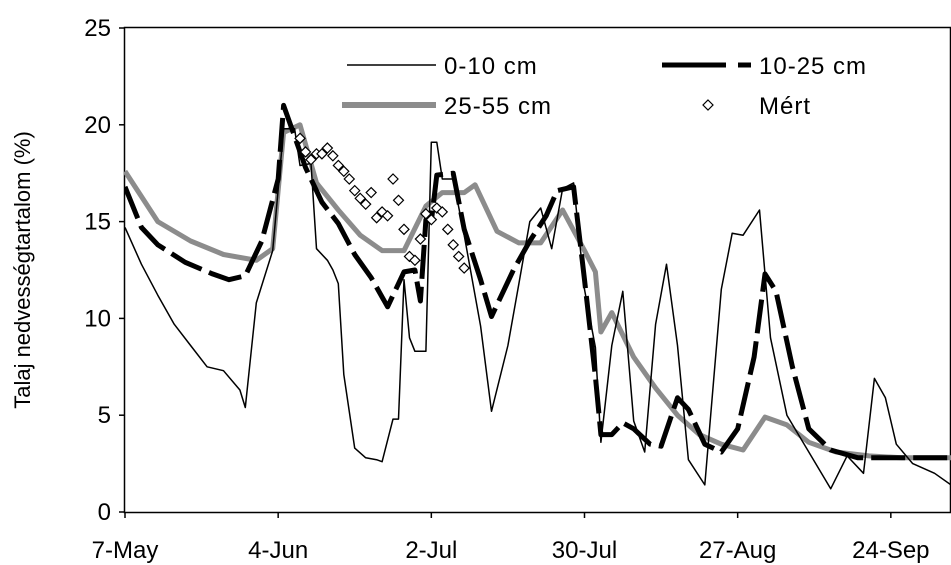 Image resolution: width=951 pixels, height=565 pixels. I want to click on y-axis-label: Talaj nedvességtartalom (%), so click(22, 270).